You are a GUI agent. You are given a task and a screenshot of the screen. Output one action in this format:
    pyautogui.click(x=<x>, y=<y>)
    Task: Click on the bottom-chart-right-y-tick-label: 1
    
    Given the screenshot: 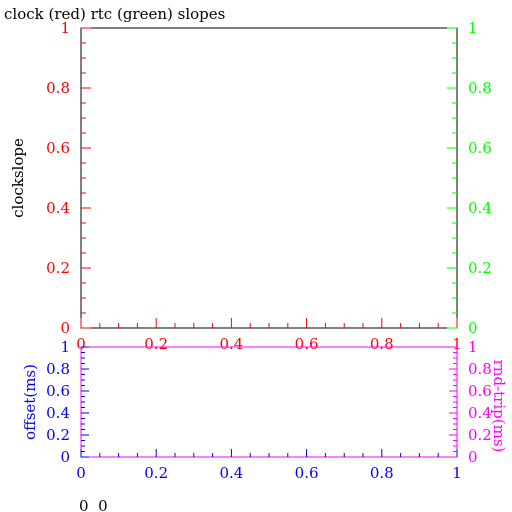 What is the action you would take?
    pyautogui.click(x=473, y=347)
    